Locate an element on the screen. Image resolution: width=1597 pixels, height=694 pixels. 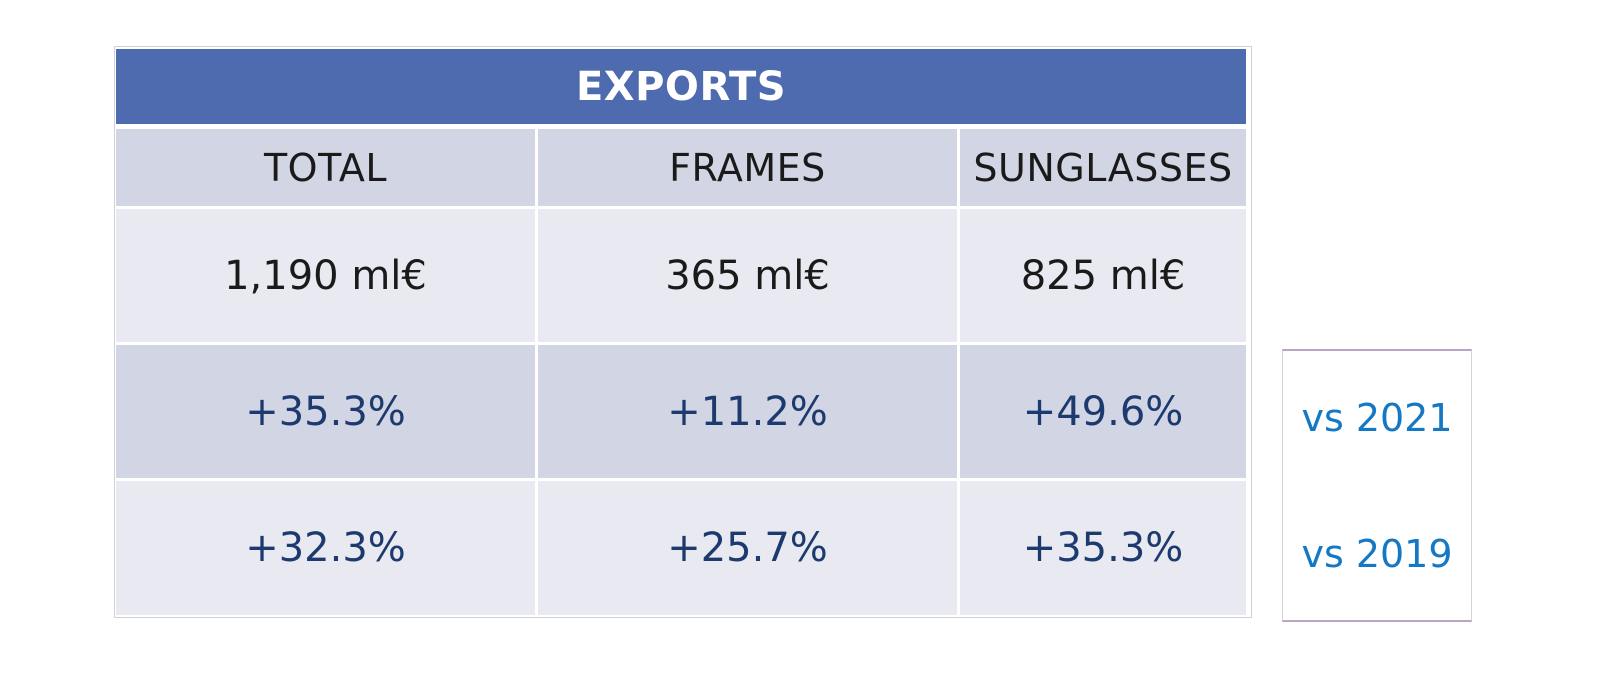
change-2021-frames: +11.2% is located at coordinates (747, 411).